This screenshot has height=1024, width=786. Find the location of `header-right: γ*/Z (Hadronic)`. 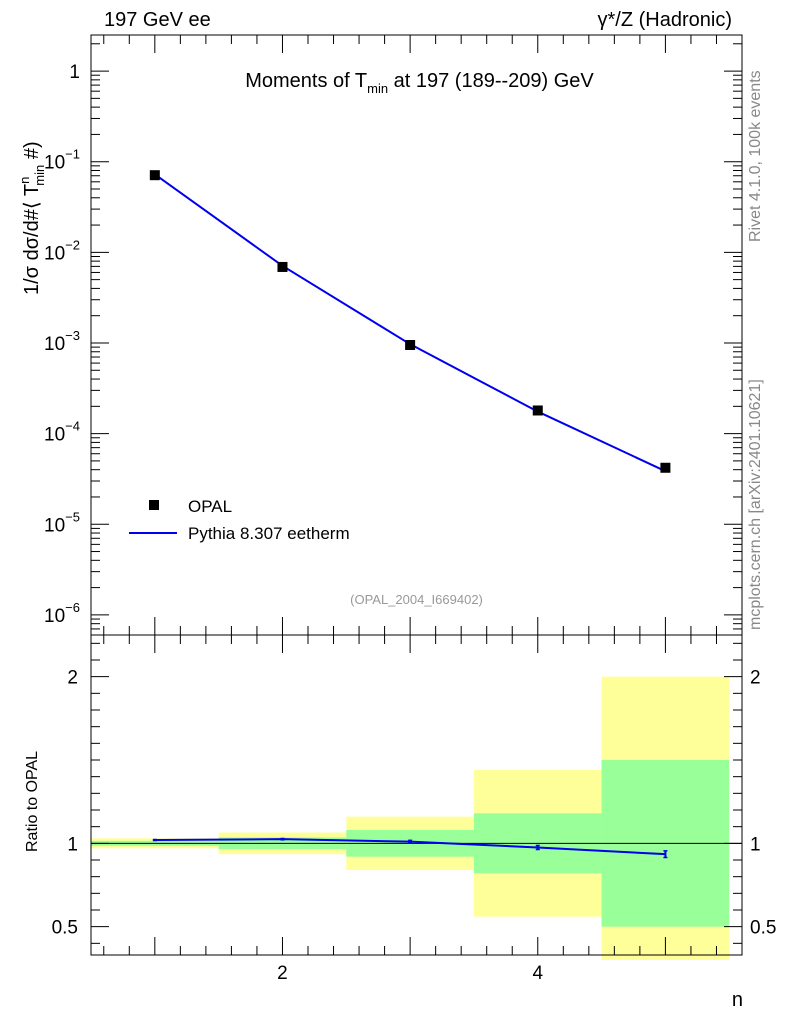

header-right: γ*/Z (Hadronic) is located at coordinates (664, 20).